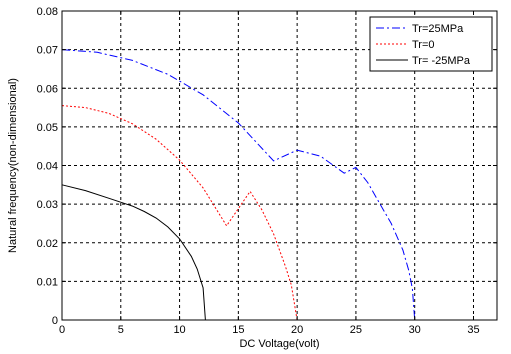 The width and height of the screenshot is (511, 354). Describe the element at coordinates (279, 344) in the screenshot. I see `x-axis-title: DC Voltage(volt)` at that location.